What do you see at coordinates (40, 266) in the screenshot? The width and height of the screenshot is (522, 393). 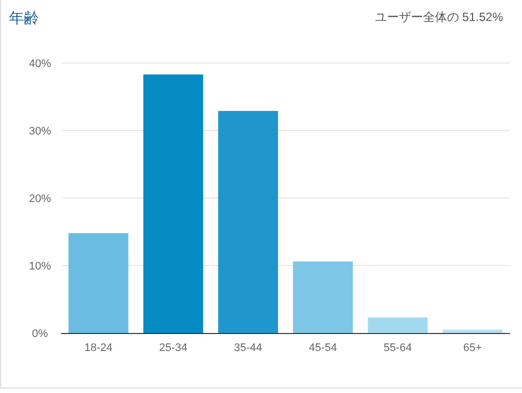 I see `y-tick-label: 10%` at bounding box center [40, 266].